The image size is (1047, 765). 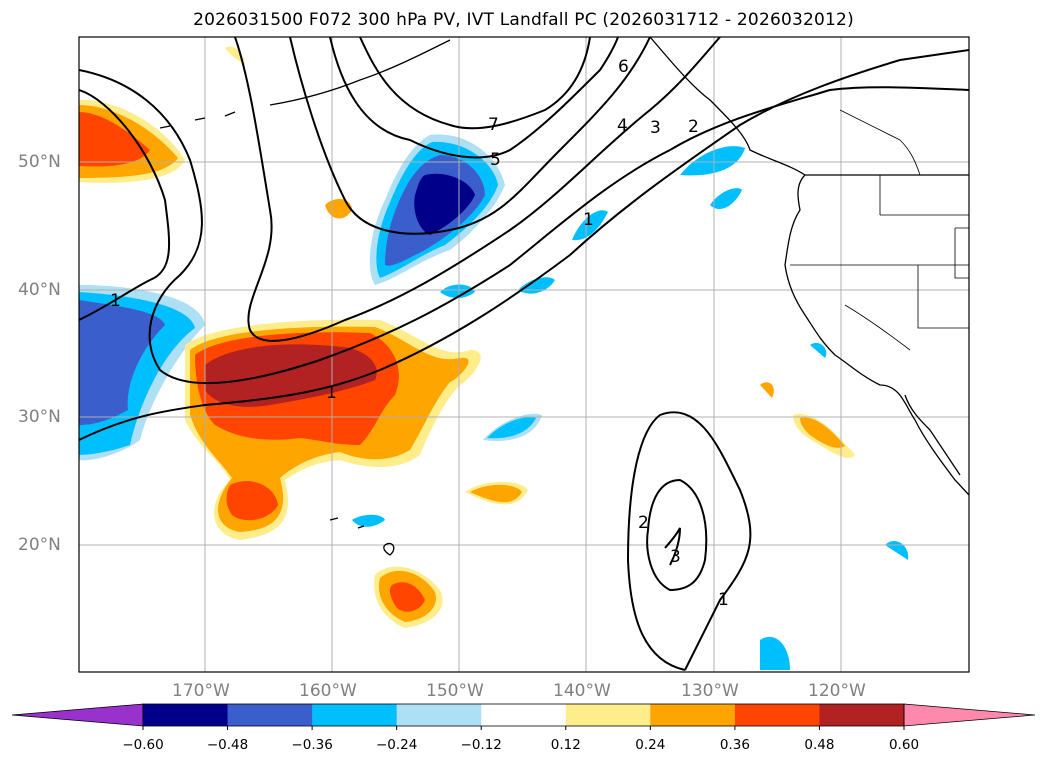 I want to click on lon-label: 140°W, so click(x=582, y=691).